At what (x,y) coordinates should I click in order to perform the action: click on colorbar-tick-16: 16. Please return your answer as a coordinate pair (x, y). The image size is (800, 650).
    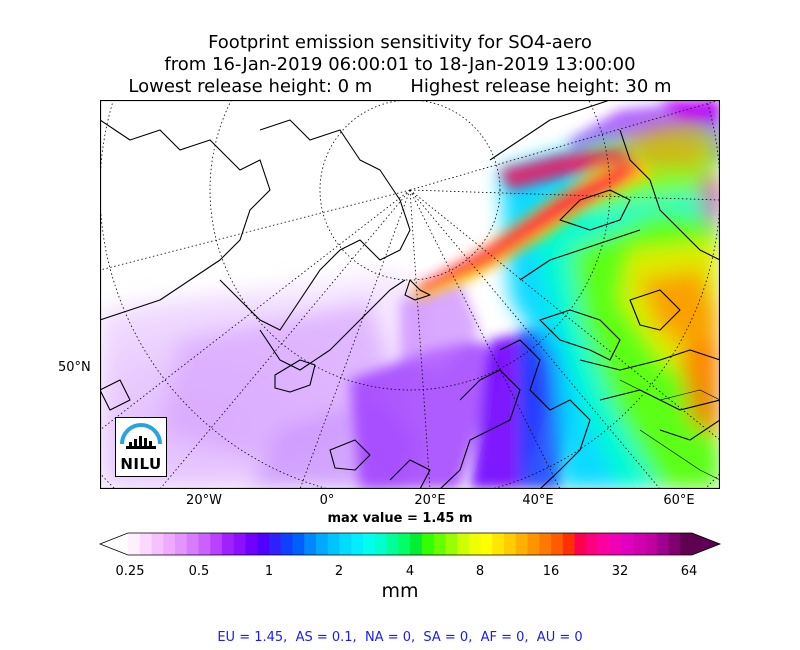
    Looking at the image, I should click on (551, 571).